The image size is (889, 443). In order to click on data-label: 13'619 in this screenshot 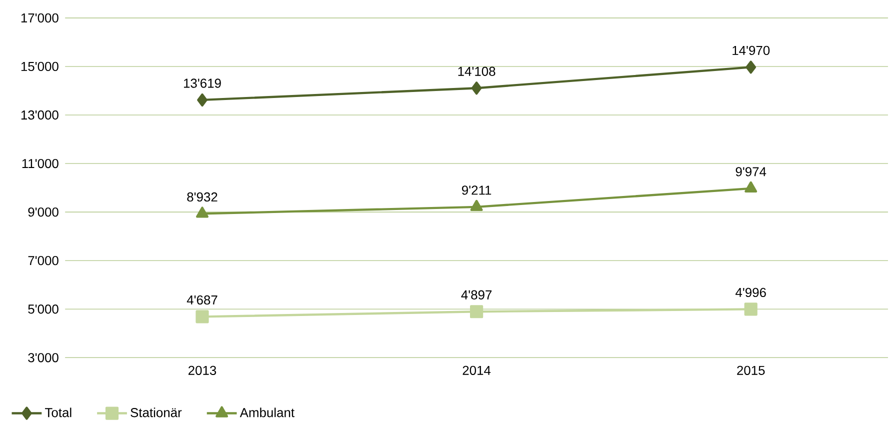, I will do `click(202, 83)`.